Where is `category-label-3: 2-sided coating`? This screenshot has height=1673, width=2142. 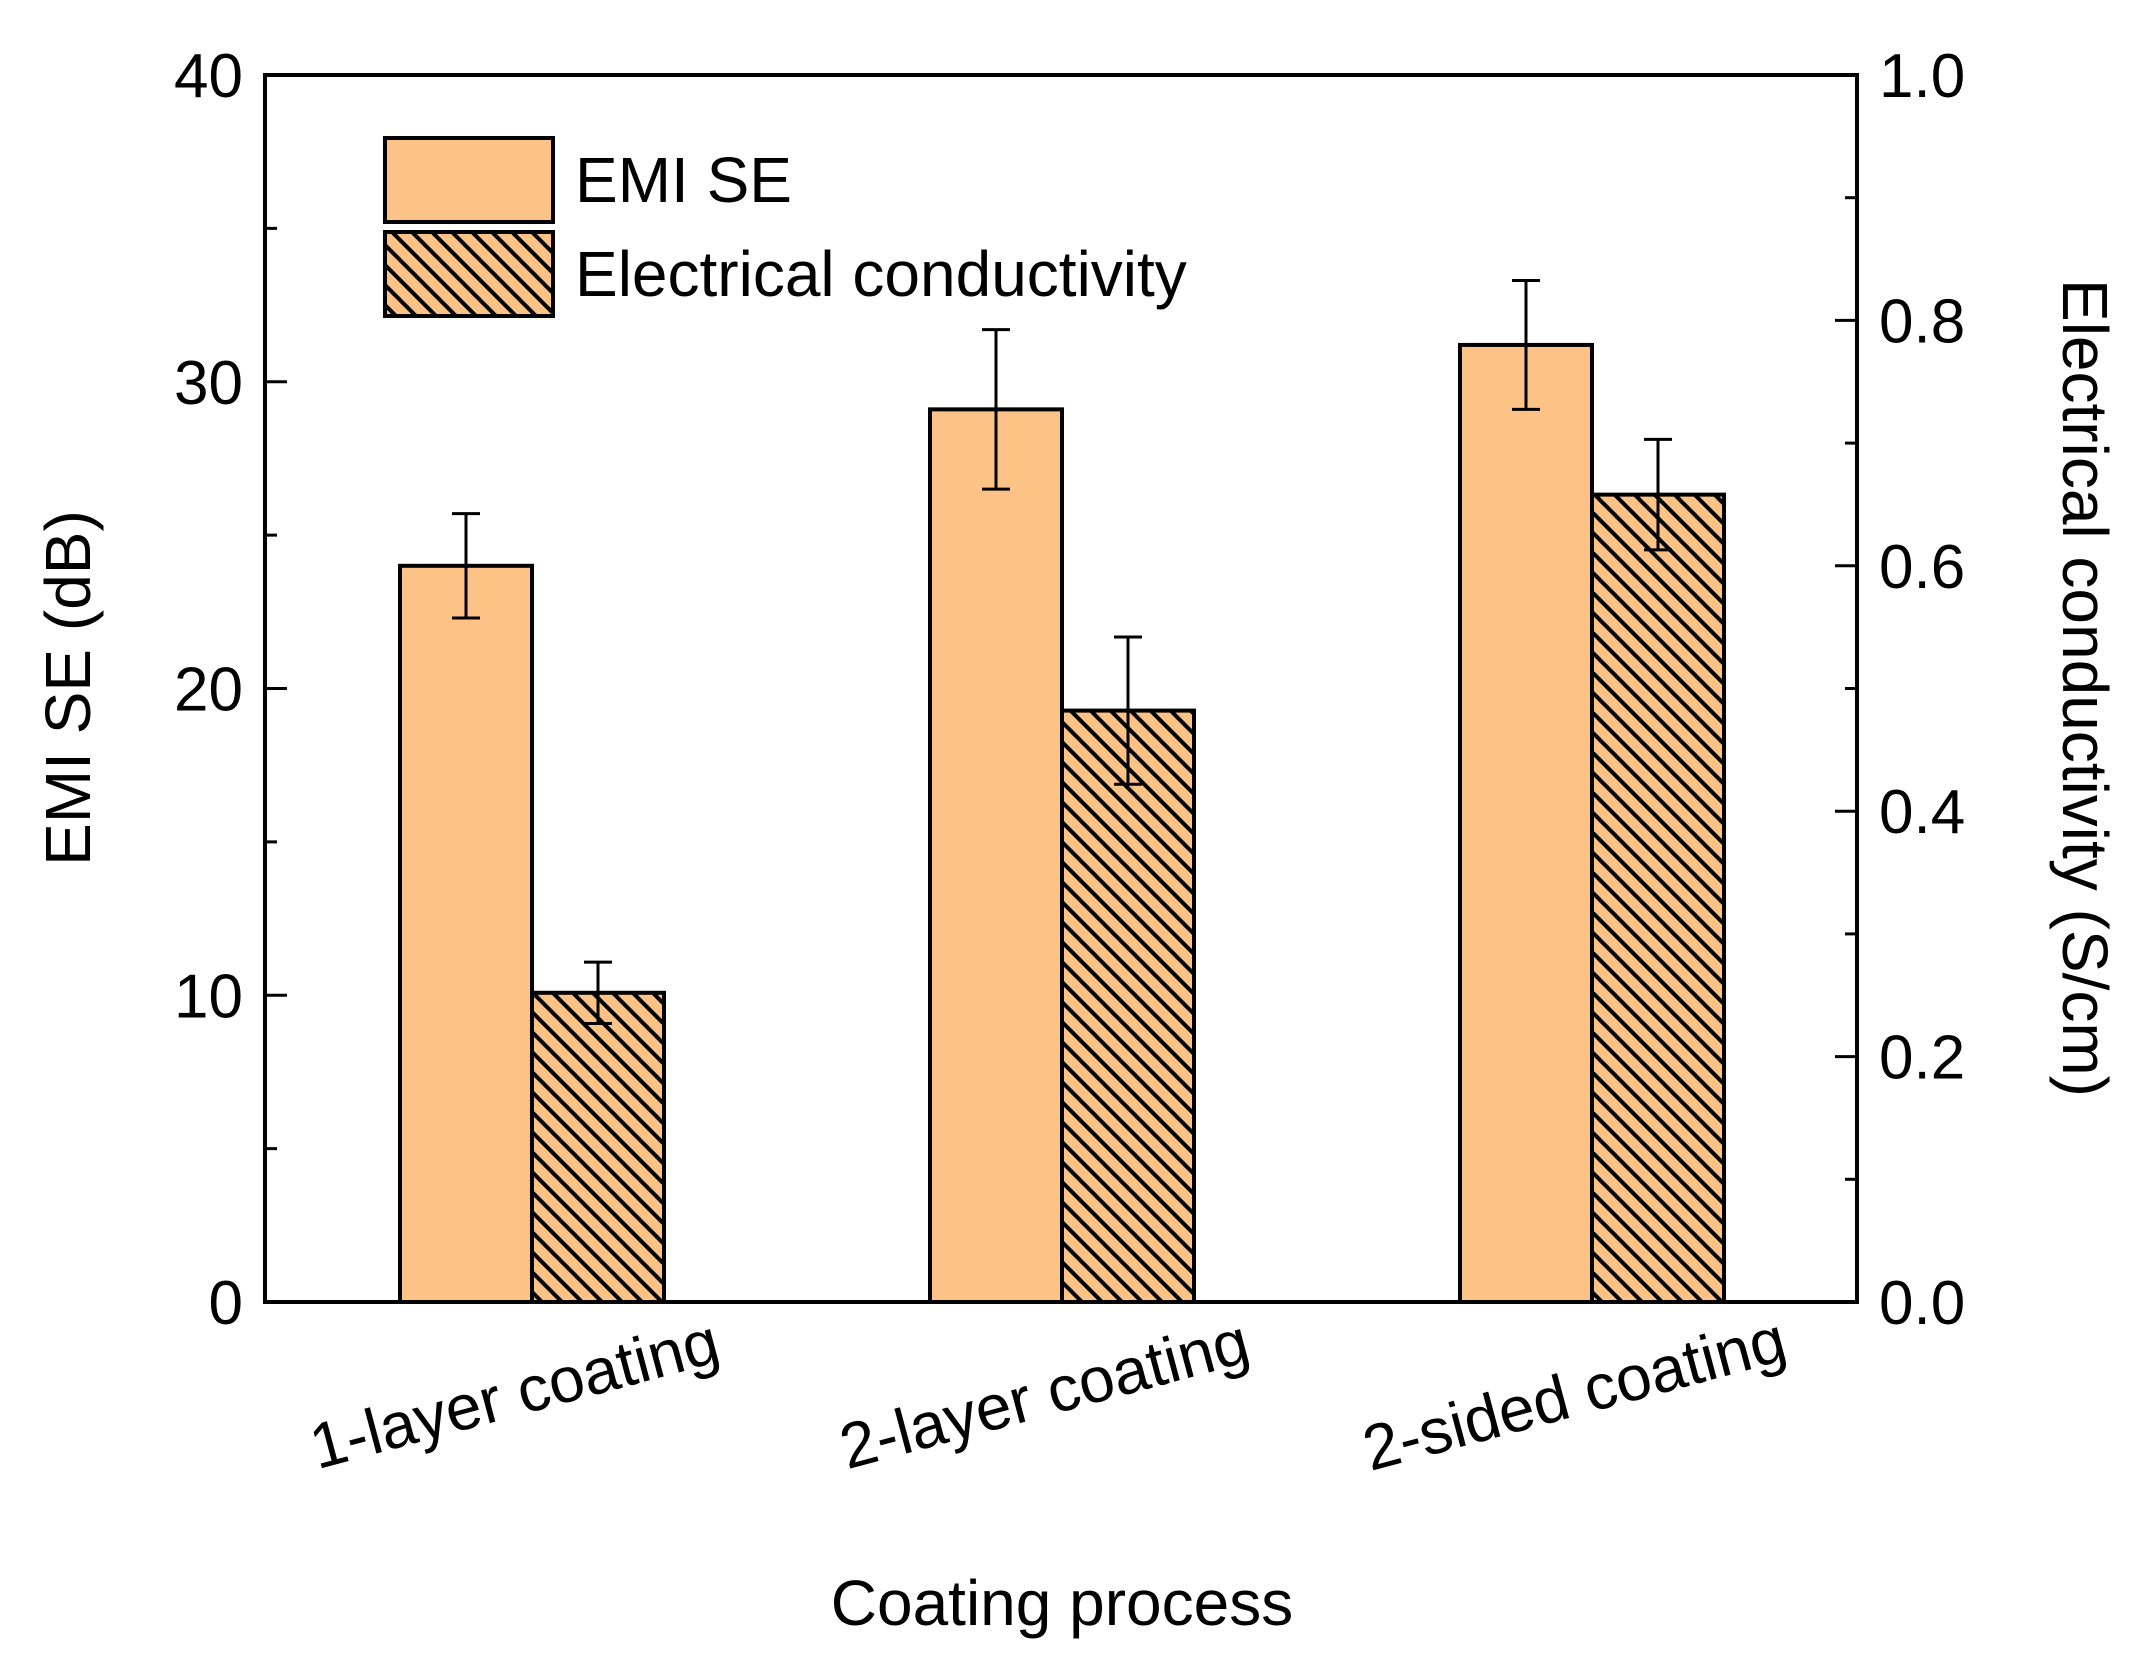 category-label-3: 2-sided coating is located at coordinates (1574, 1394).